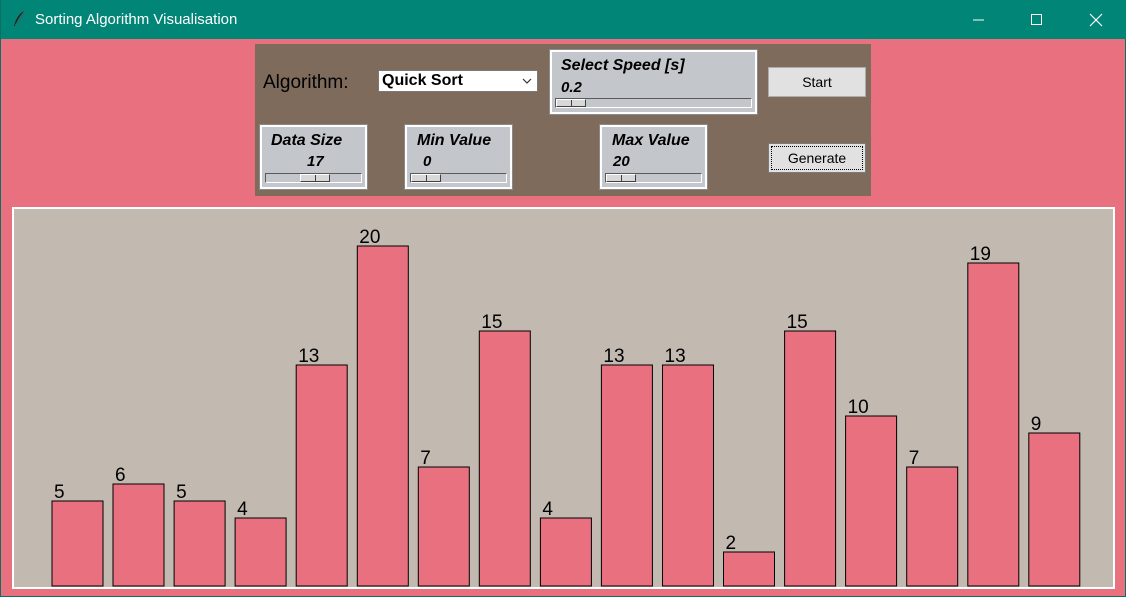  I want to click on max-value-label: Max Value, so click(651, 140).